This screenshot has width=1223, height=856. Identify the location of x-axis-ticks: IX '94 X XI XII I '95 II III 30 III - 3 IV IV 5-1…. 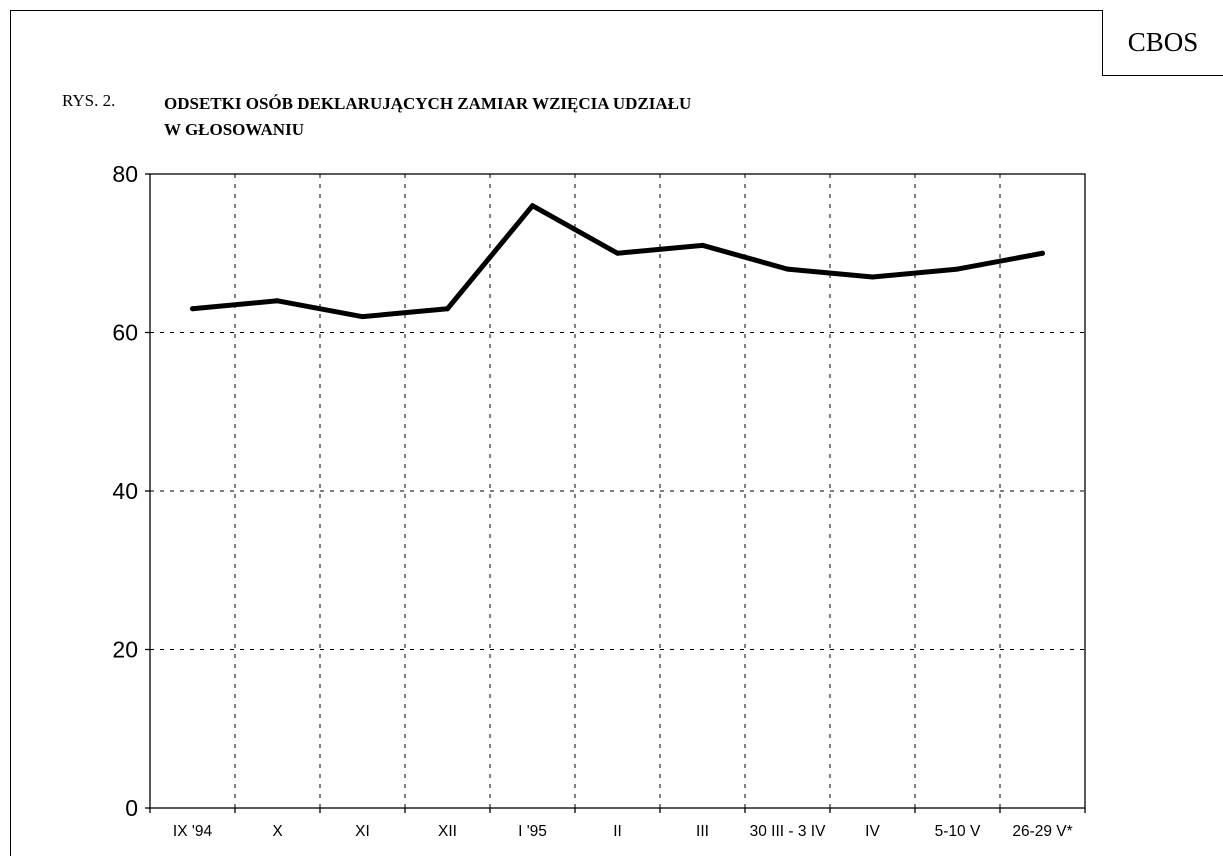
(617, 824).